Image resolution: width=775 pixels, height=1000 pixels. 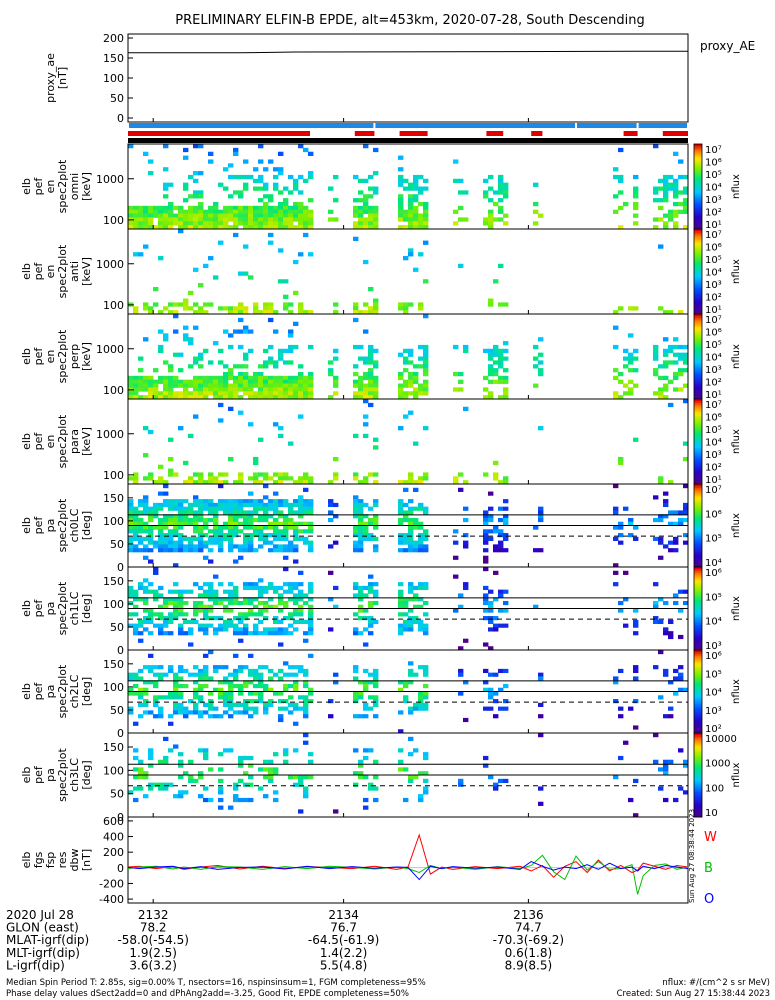 What do you see at coordinates (153, 928) in the screenshot?
I see `x-axis-row-value: 78.2` at bounding box center [153, 928].